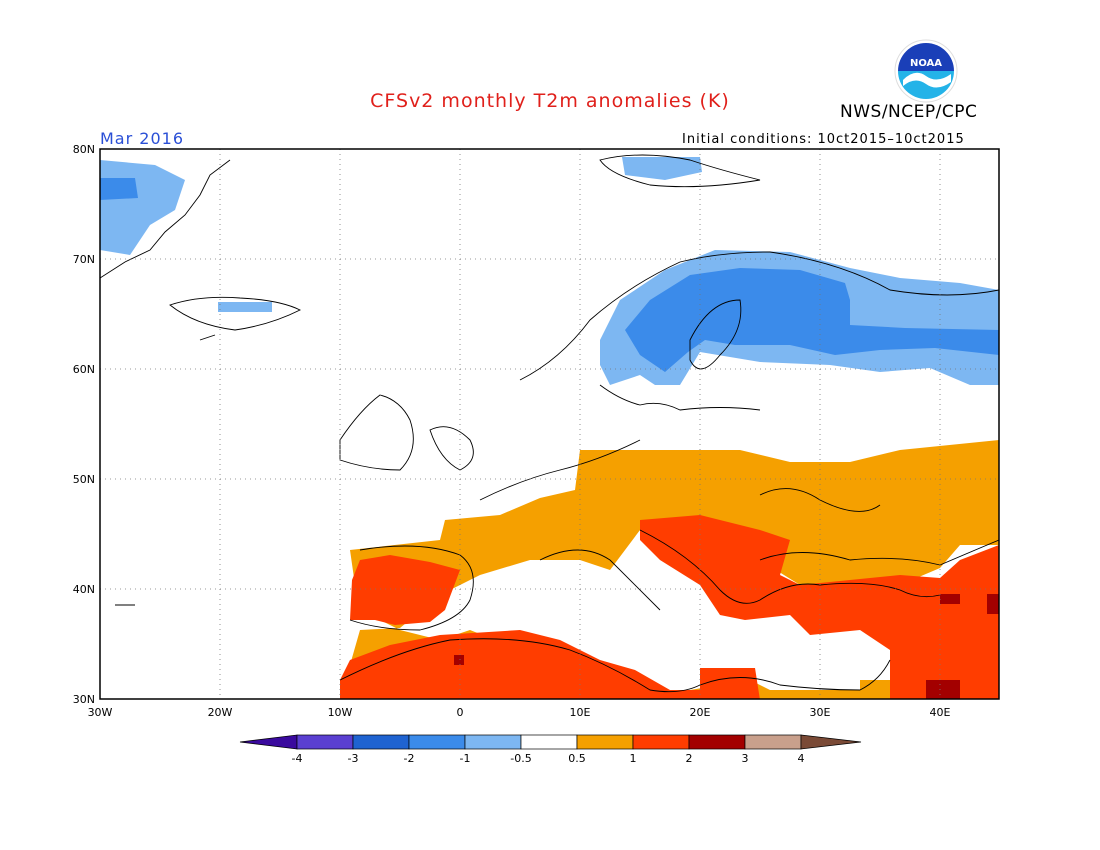 The height and width of the screenshot is (850, 1100). I want to click on warm-anomaly-north-africa, so click(520, 664).